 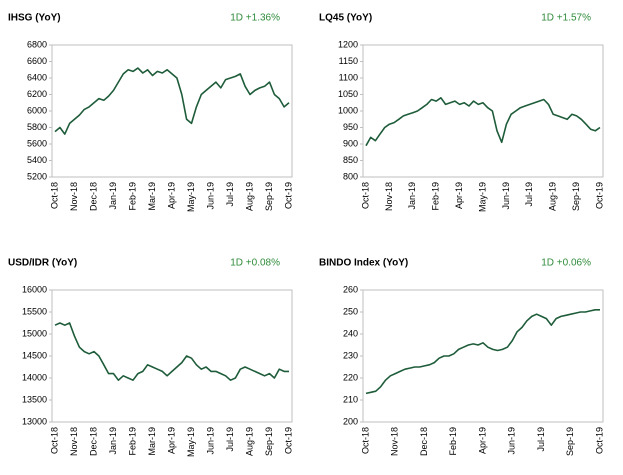 I want to click on y-tick-label: 6200, so click(x=37, y=94).